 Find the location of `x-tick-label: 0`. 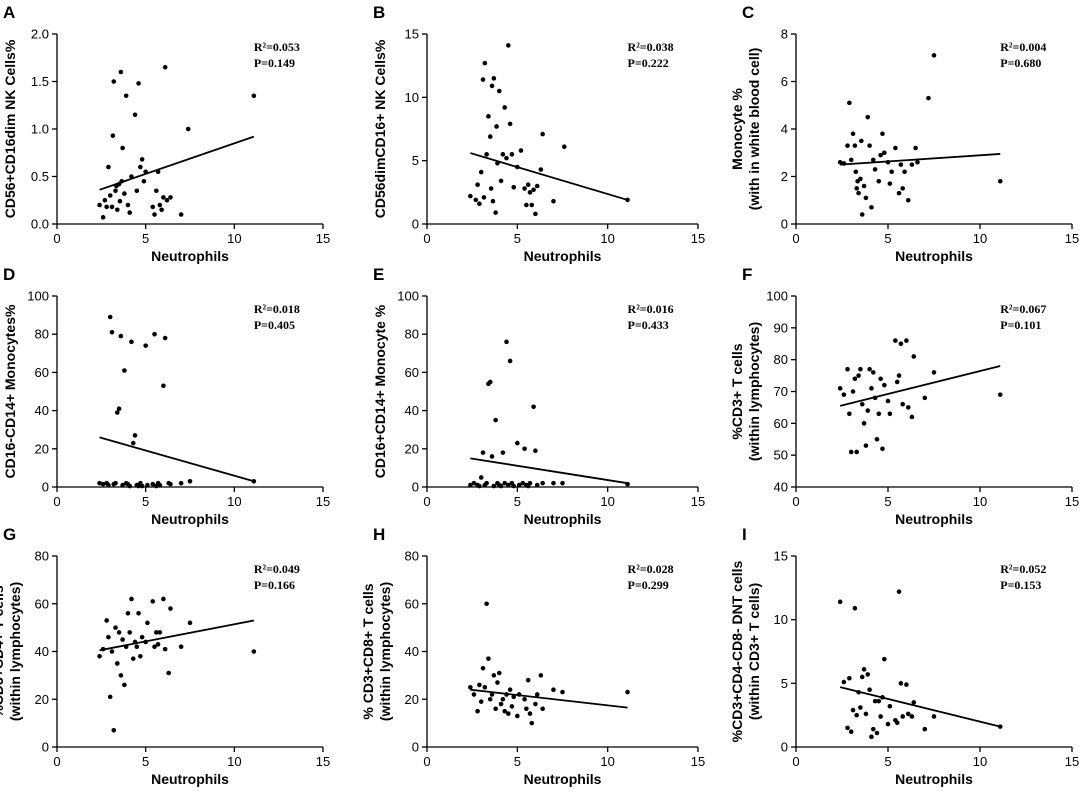

x-tick-label: 0 is located at coordinates (426, 761).